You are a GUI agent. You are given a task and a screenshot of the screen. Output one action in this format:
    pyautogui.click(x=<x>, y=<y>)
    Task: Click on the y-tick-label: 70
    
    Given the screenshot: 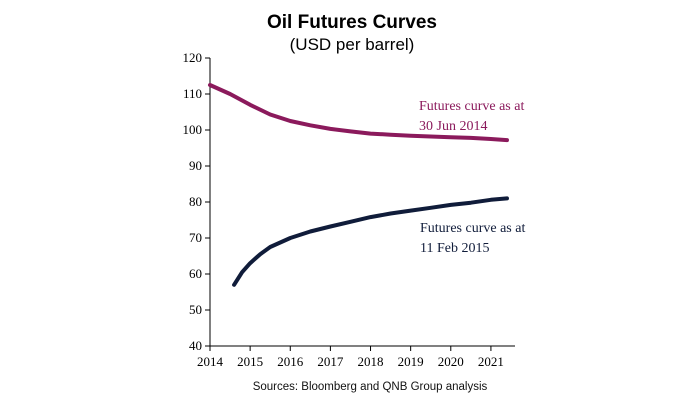 What is the action you would take?
    pyautogui.click(x=195, y=237)
    